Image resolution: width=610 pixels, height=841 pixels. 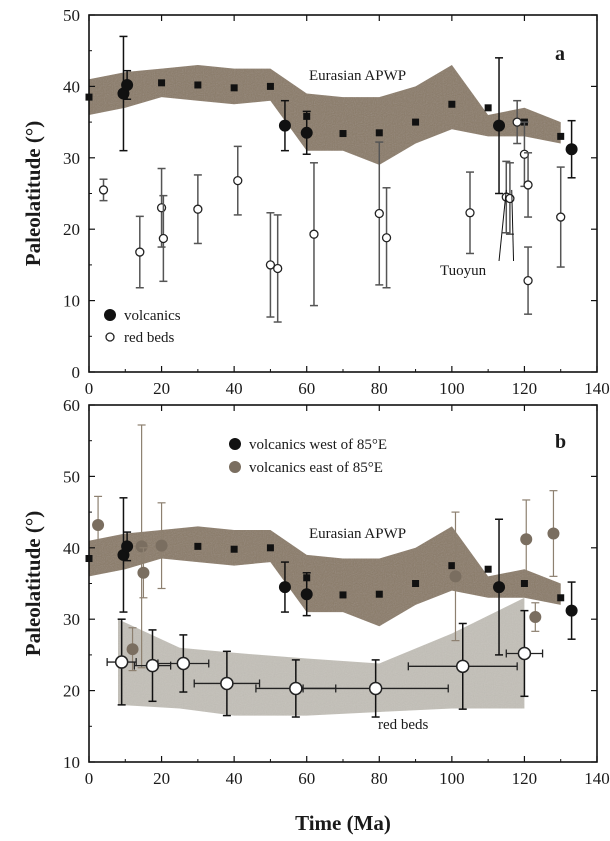 What do you see at coordinates (306, 388) in the screenshot?
I see `x-tick-label: 60` at bounding box center [306, 388].